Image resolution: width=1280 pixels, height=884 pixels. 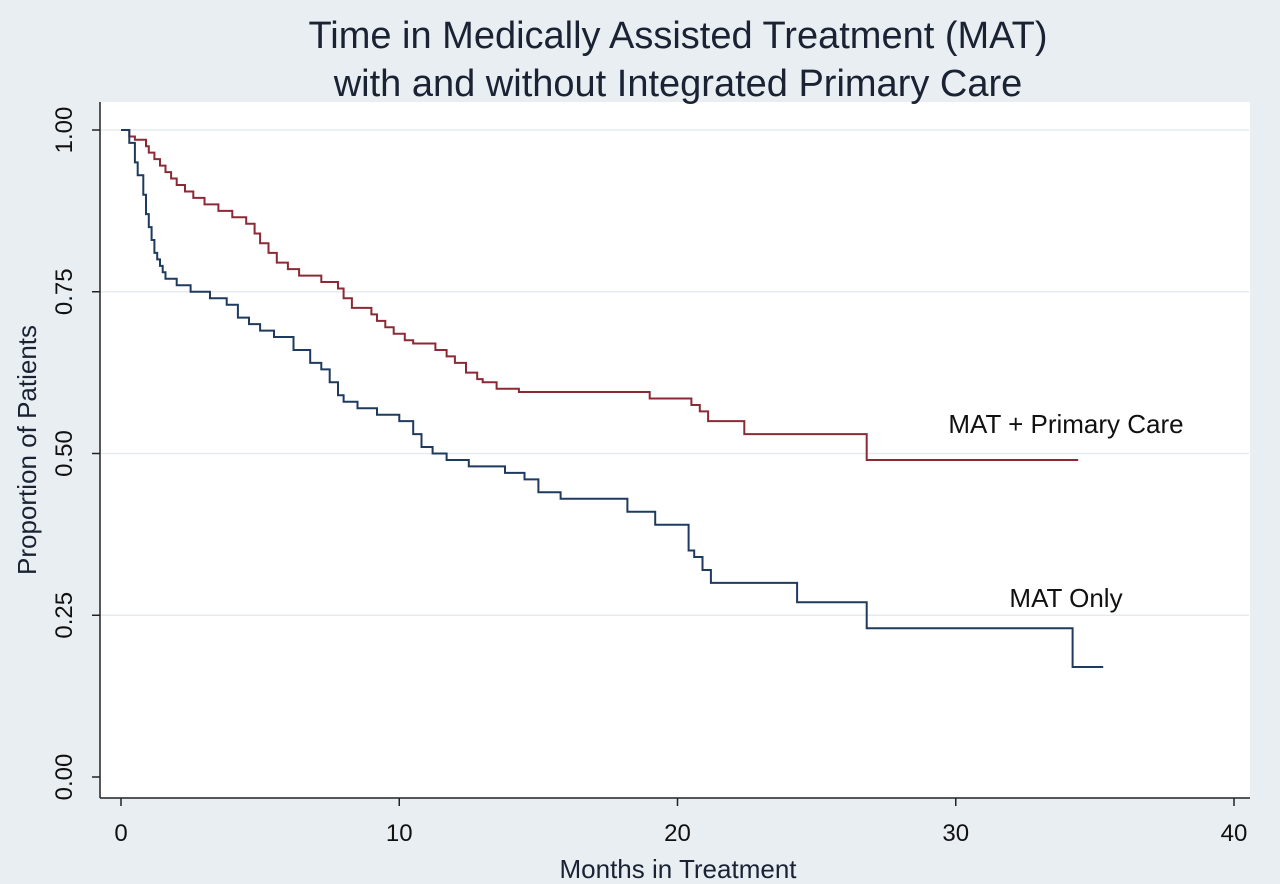 I want to click on x-tick-label: 30, so click(x=955, y=833).